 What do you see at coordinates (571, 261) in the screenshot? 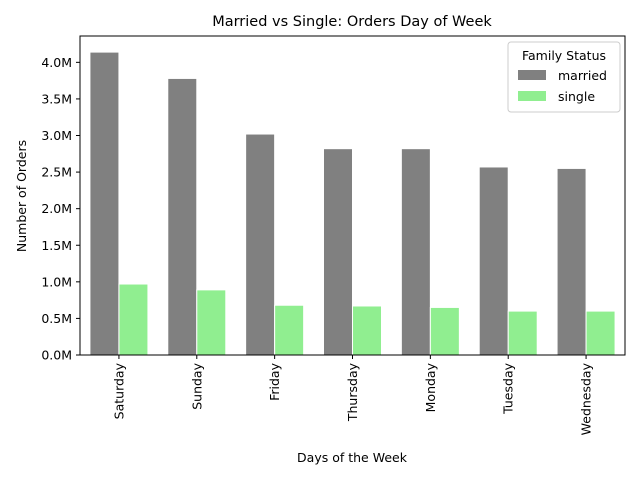
I see `bar-married-wednesday` at bounding box center [571, 261].